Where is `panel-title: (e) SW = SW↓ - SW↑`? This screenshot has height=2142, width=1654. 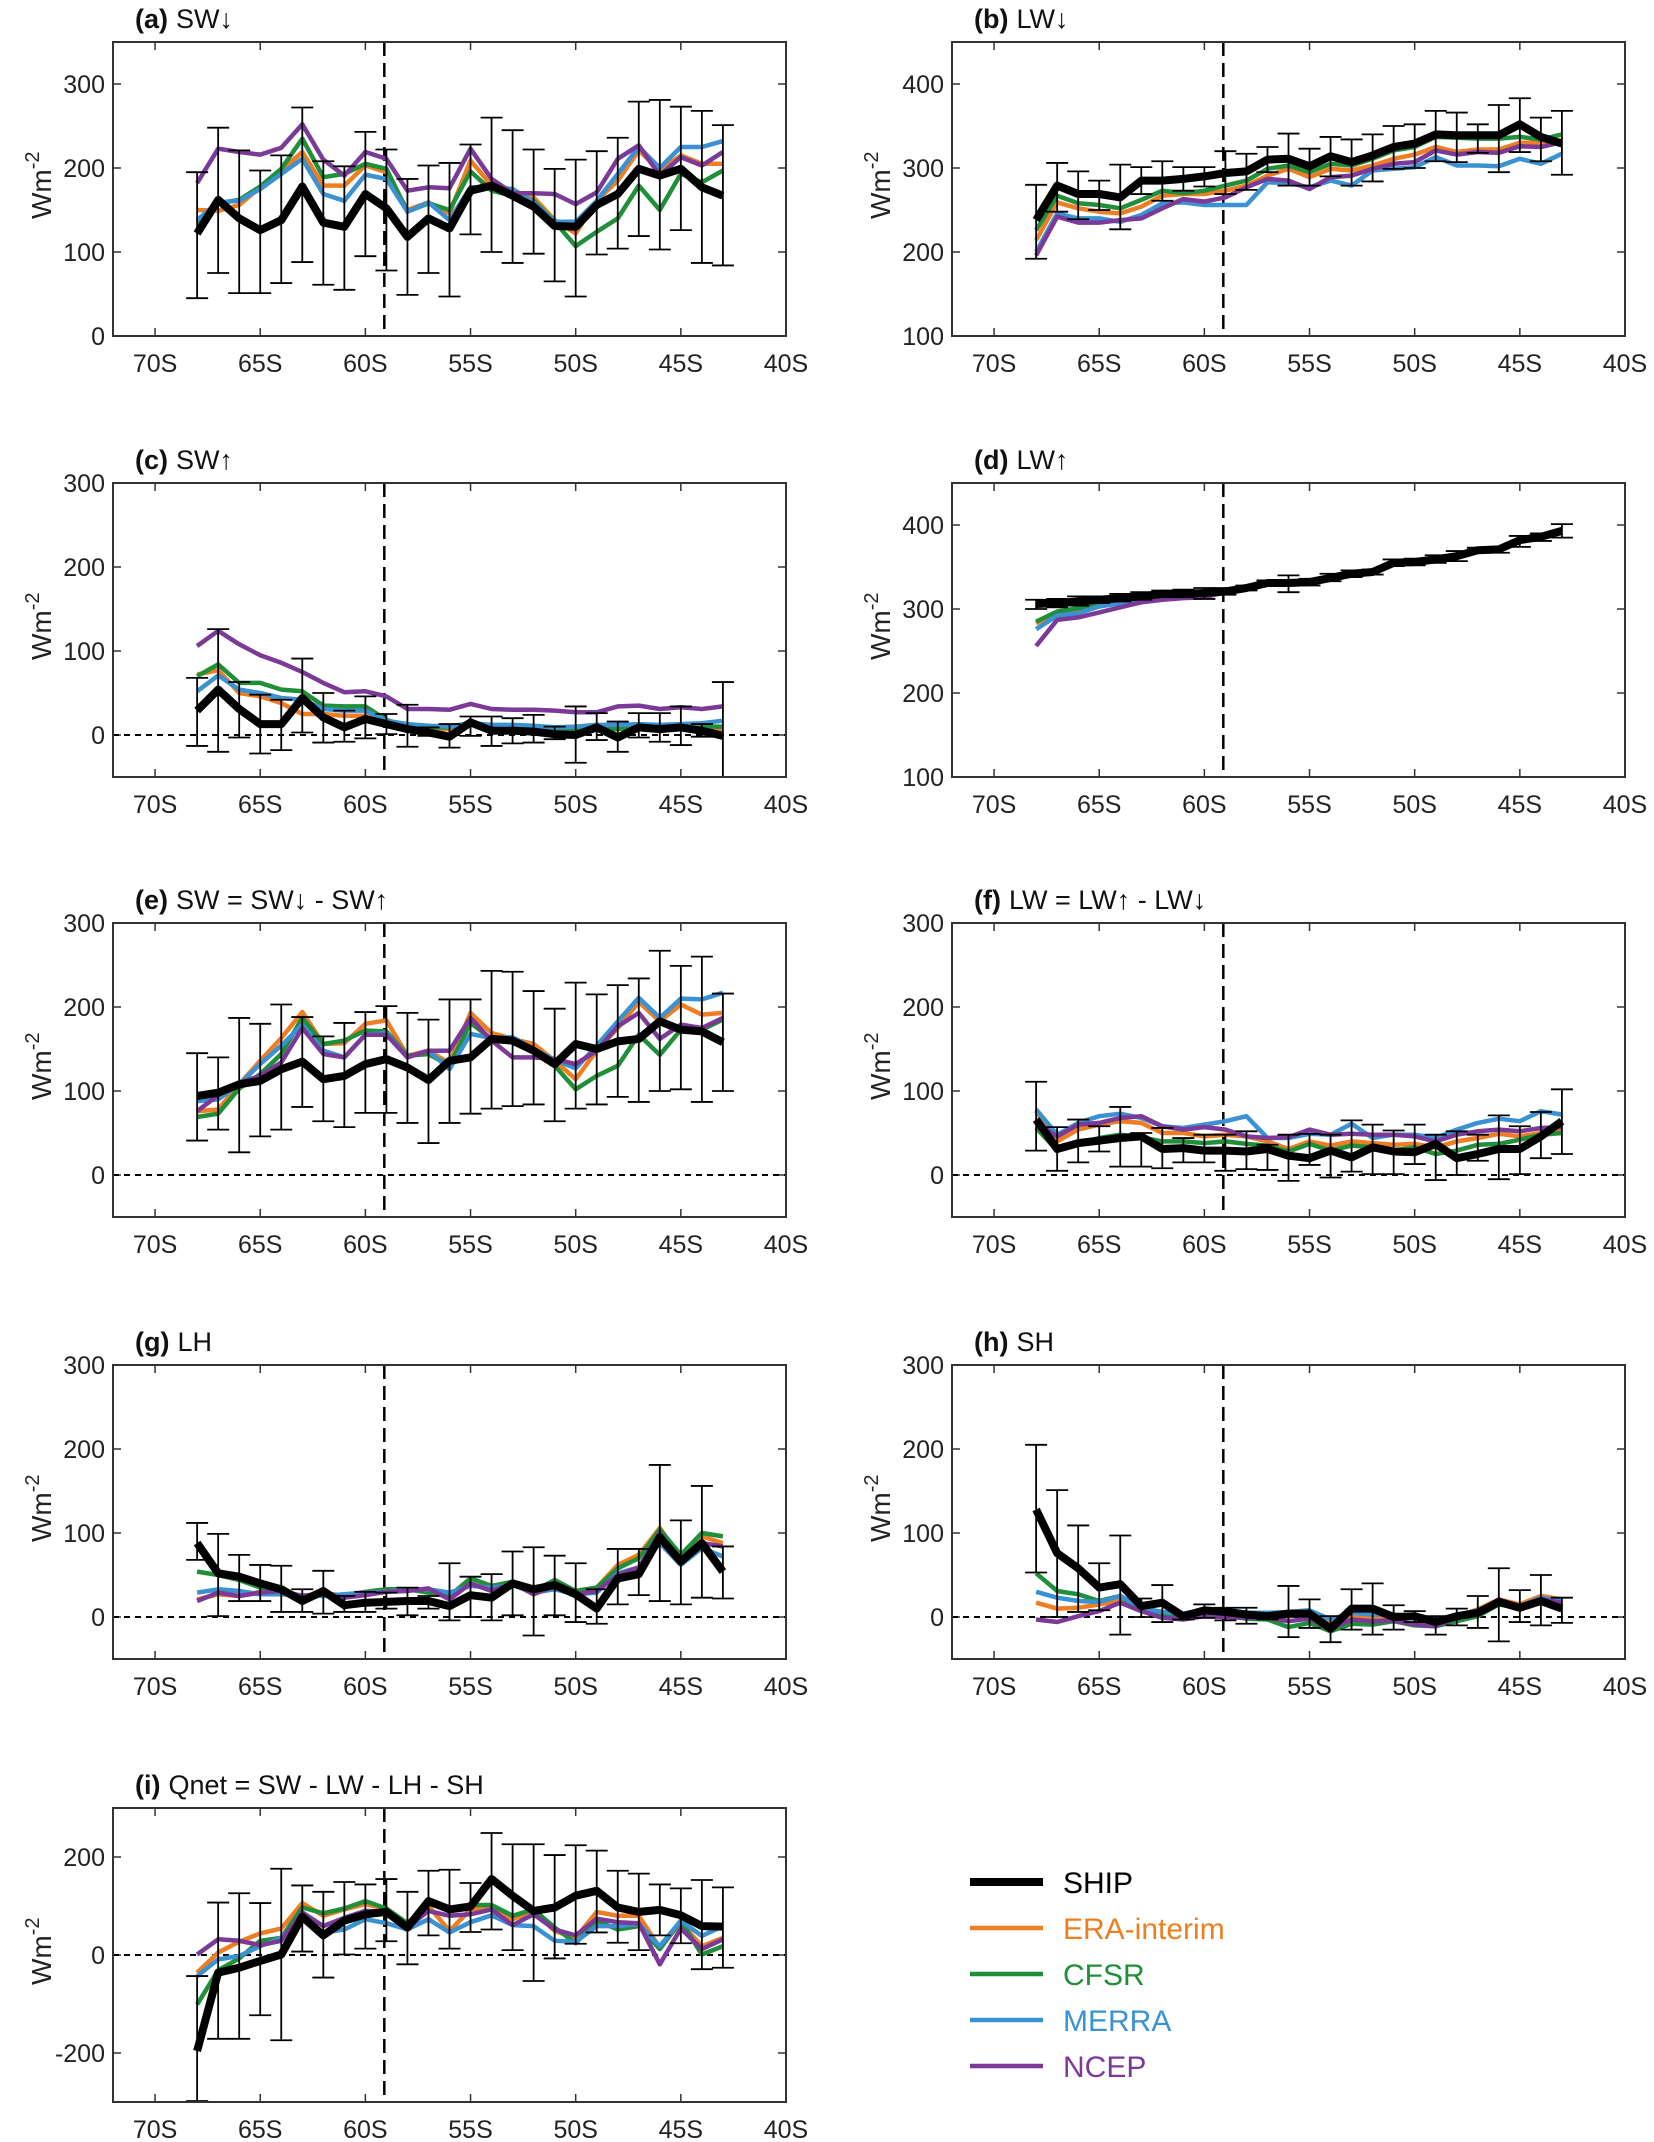 panel-title: (e) SW = SW↓ - SW↑ is located at coordinates (261, 900).